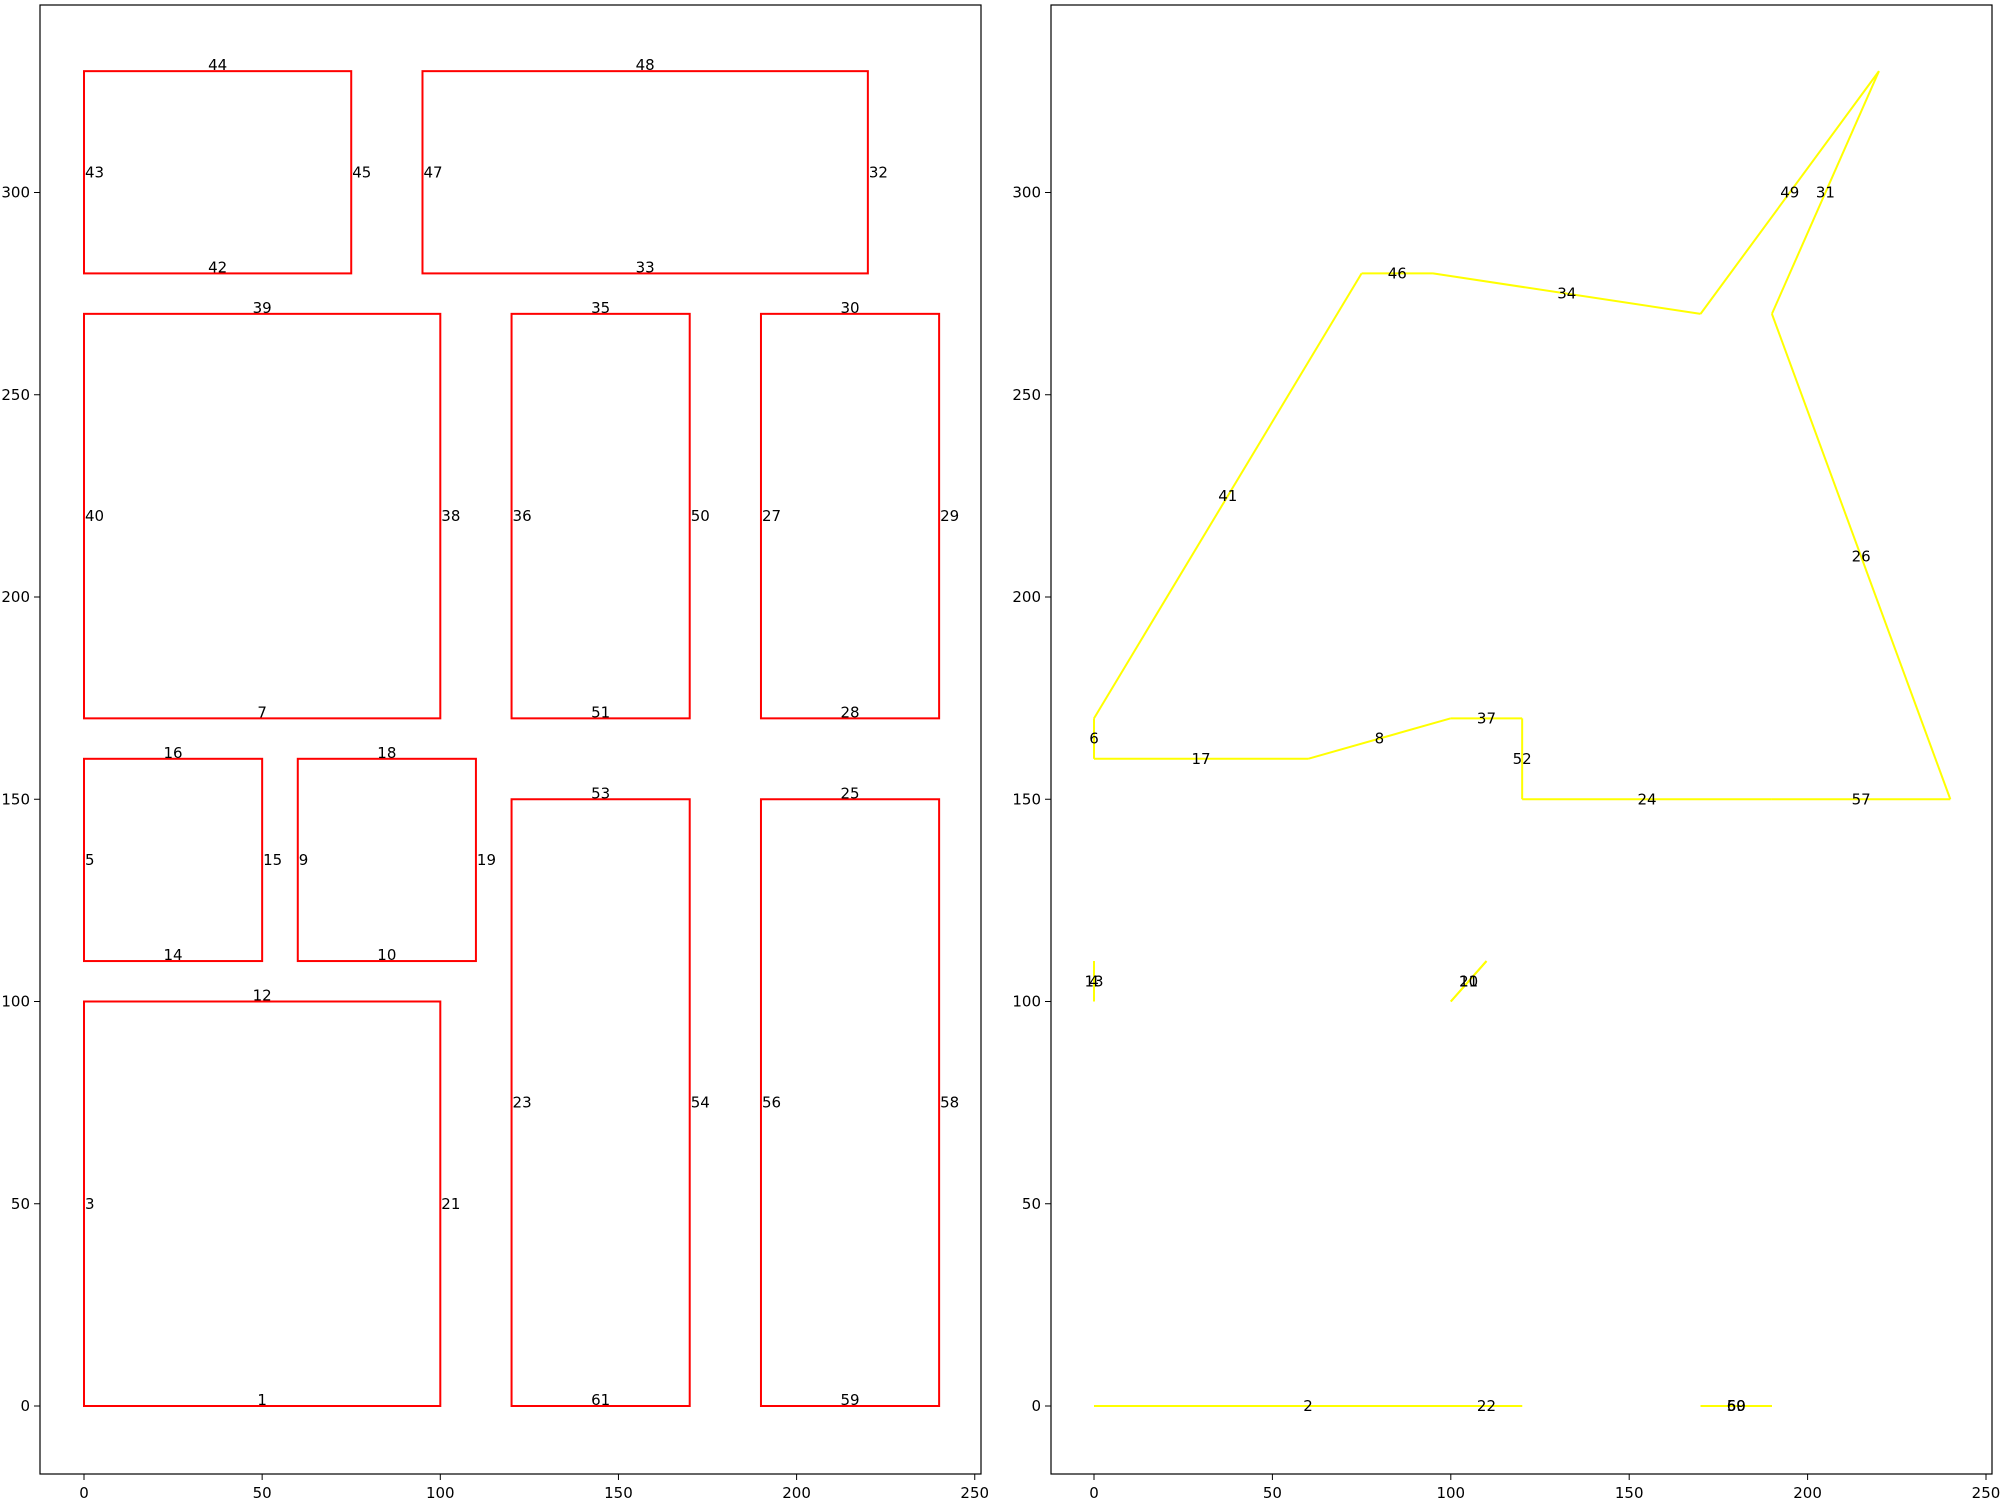 Image resolution: width=2000 pixels, height=1500 pixels. Describe the element at coordinates (1026, 193) in the screenshot. I see `right-y-tick-label: 300` at that location.